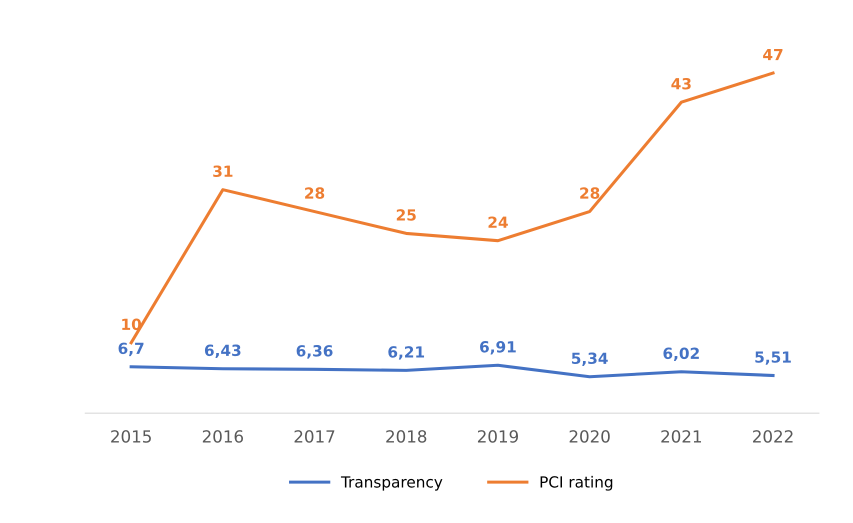 The width and height of the screenshot is (853, 523). Describe the element at coordinates (576, 483) in the screenshot. I see `legend-label: PCI rating` at that location.